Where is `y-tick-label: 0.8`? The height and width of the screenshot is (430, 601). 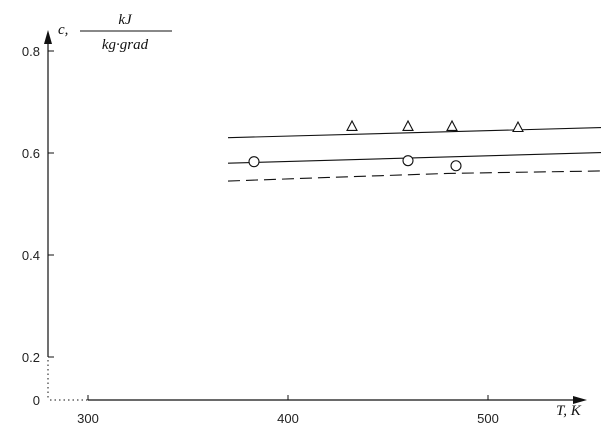 y-tick-label: 0.8 is located at coordinates (31, 51).